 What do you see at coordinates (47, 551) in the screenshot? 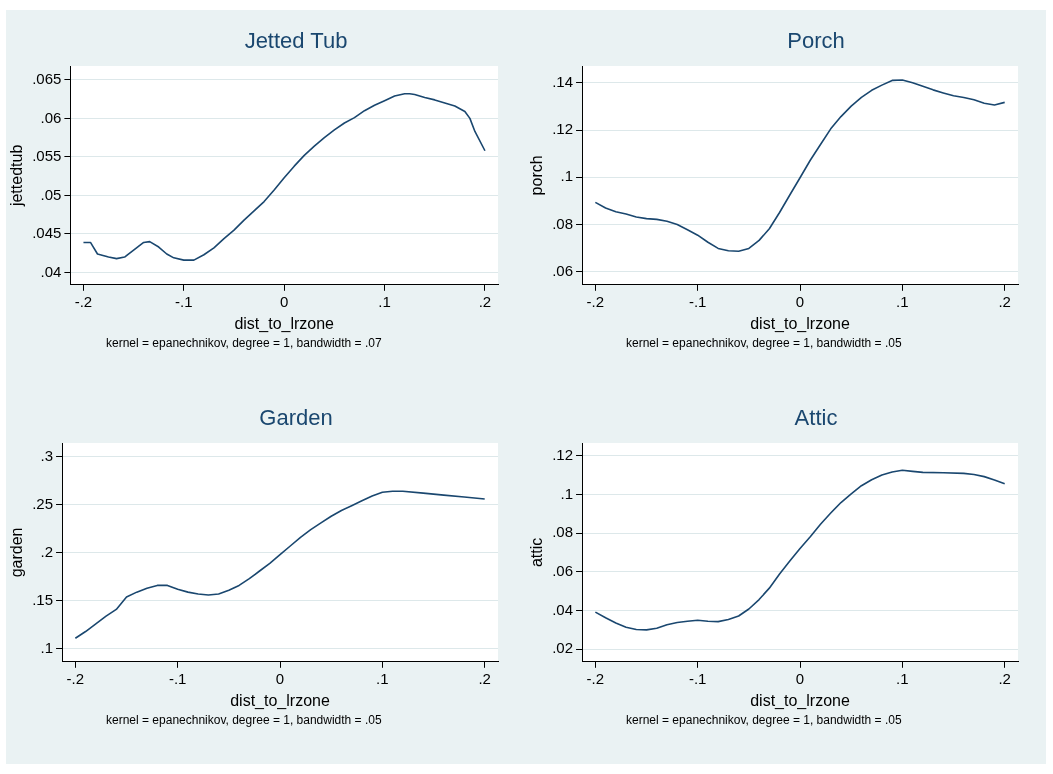
I see `y-tick-label: .2` at bounding box center [47, 551].